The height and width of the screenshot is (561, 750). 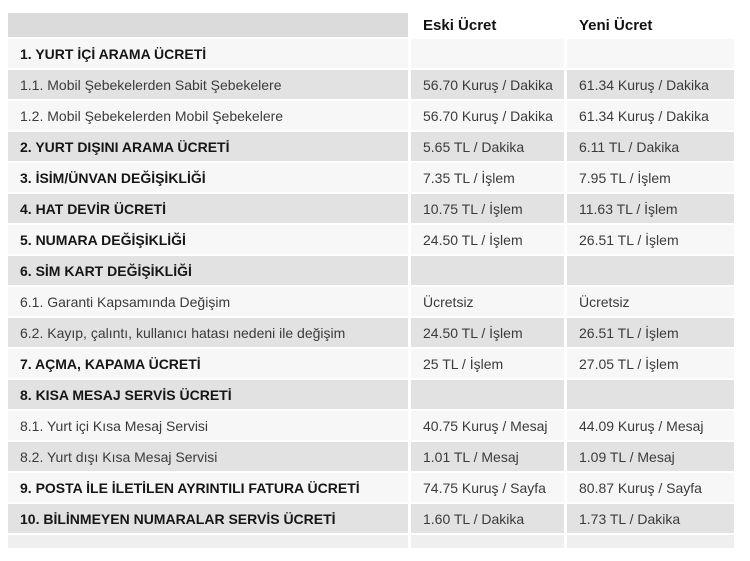 I want to click on row-label-cell: 8.1. Yurt içi Kısa Mesaj Servisi, so click(x=208, y=425).